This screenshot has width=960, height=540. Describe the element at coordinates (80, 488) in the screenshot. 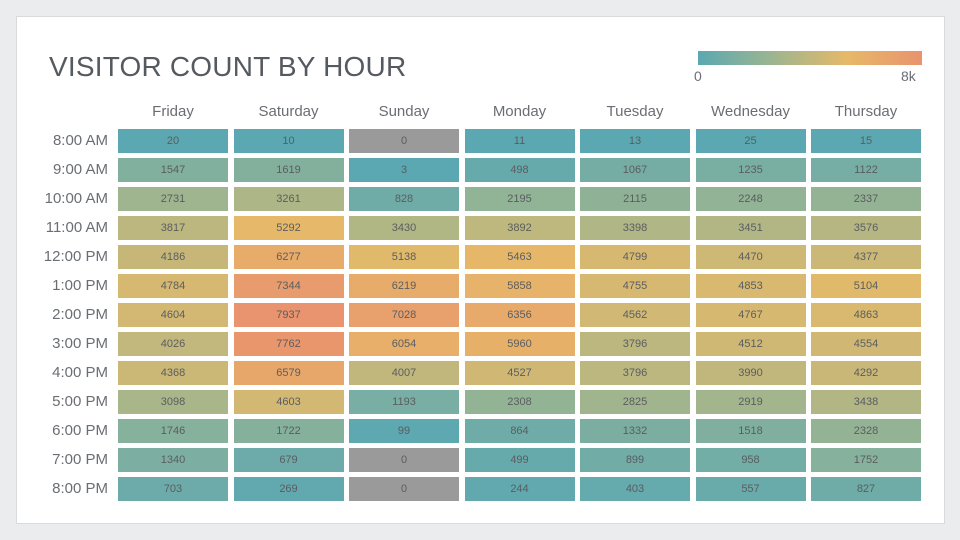

I see `row-header: 8:00 PM` at that location.